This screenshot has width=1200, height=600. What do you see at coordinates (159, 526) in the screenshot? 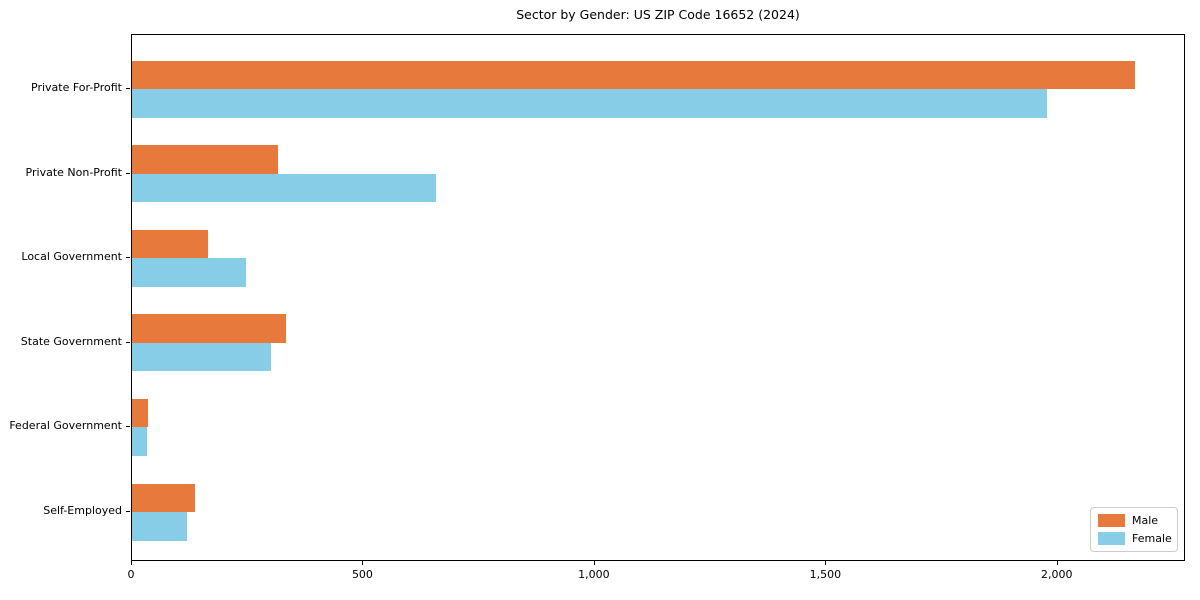
I see `bar-female-self-employed` at bounding box center [159, 526].